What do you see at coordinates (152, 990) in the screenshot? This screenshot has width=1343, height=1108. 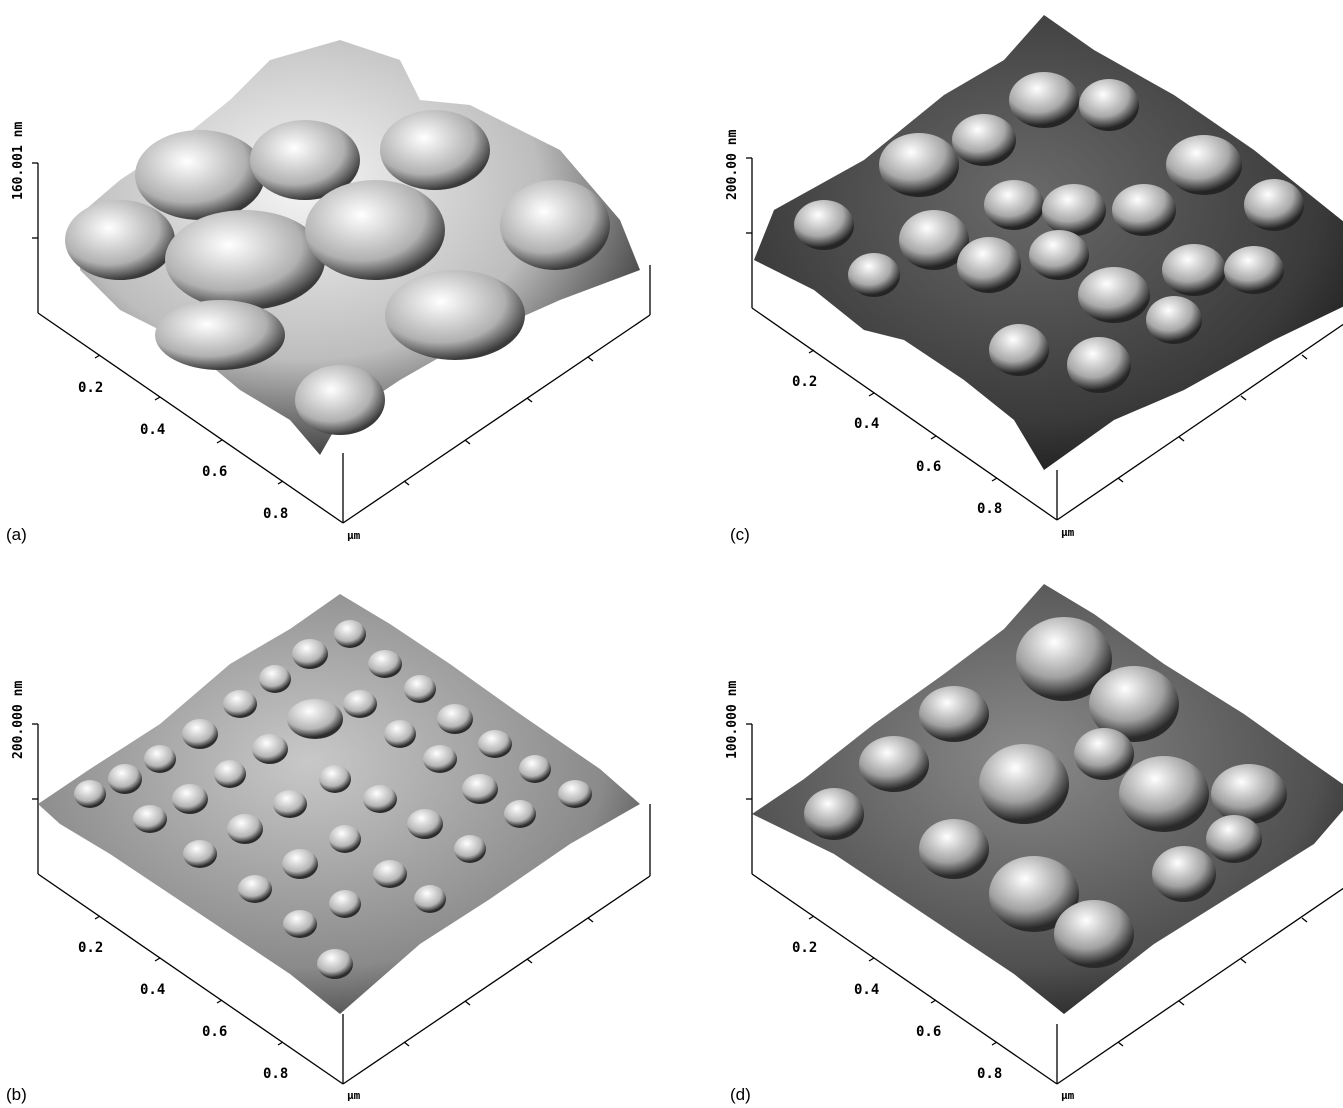 I see `tick-b-0.4: 0.4` at bounding box center [152, 990].